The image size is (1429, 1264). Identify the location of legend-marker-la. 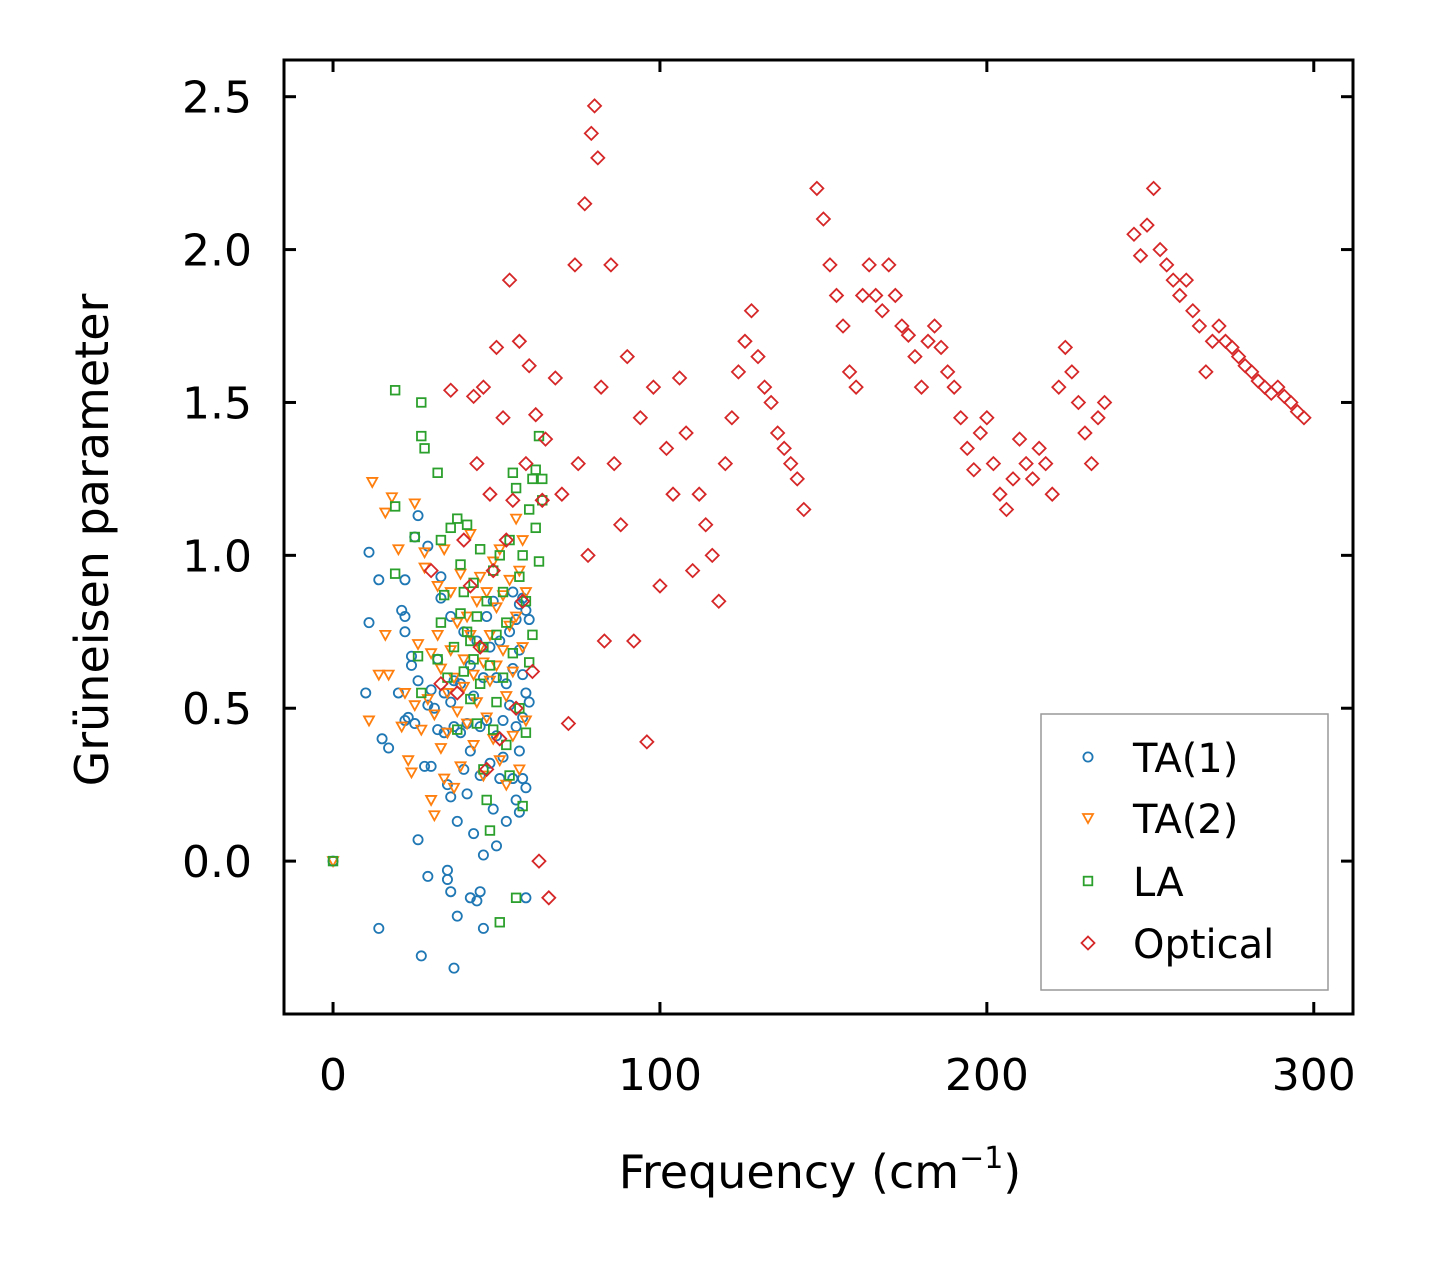
(1088, 881).